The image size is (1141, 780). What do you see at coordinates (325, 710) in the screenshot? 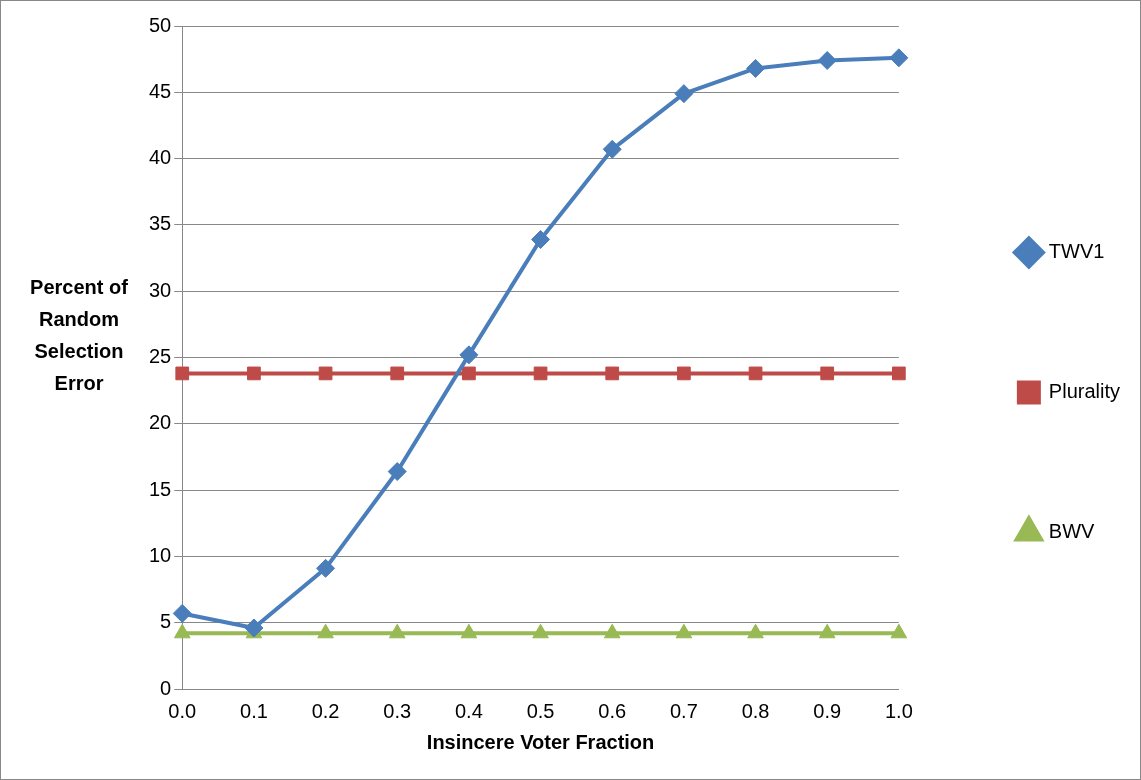
I see `x-tick-label: 0.2` at bounding box center [325, 710].